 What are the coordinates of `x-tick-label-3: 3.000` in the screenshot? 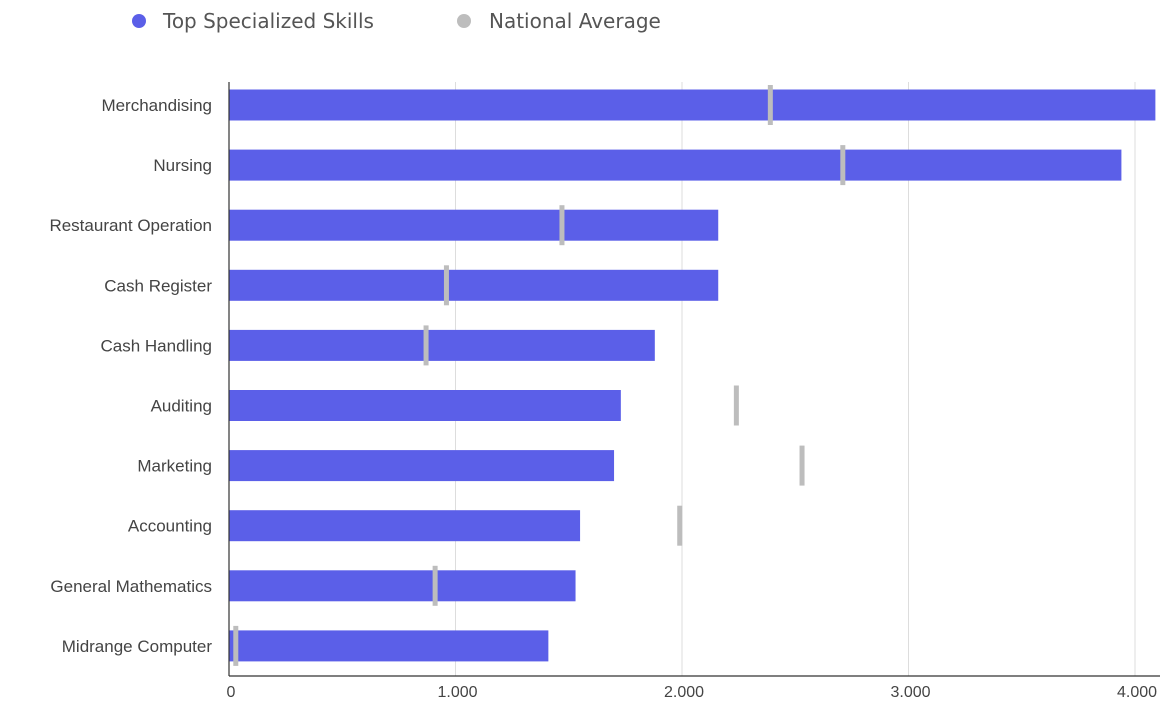 It's located at (910, 692).